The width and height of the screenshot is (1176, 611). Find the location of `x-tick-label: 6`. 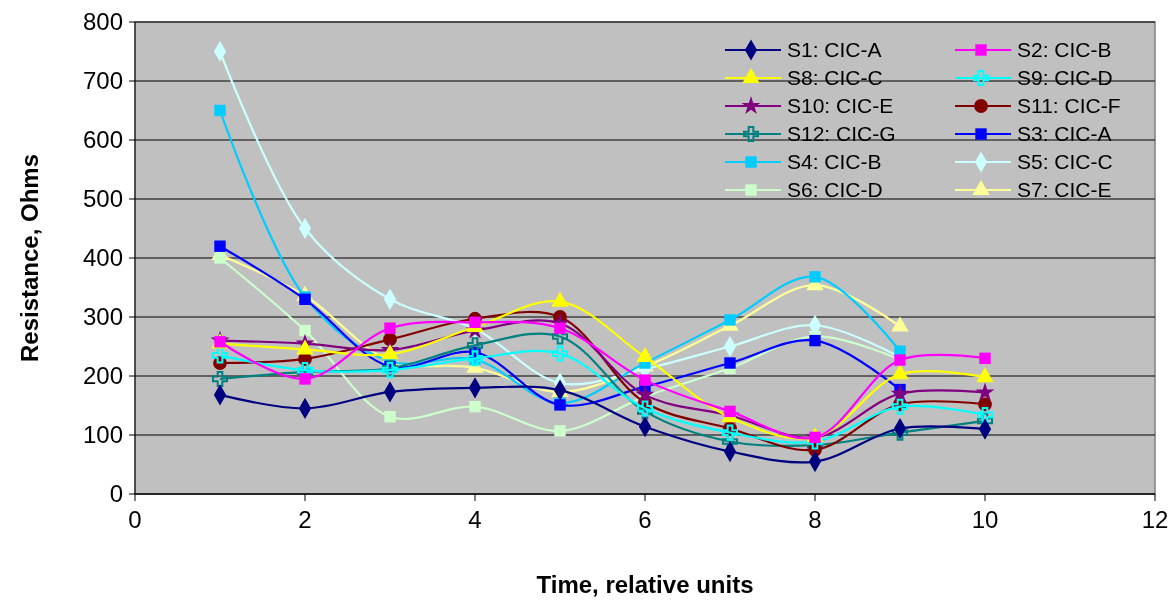

x-tick-label: 6 is located at coordinates (645, 519).